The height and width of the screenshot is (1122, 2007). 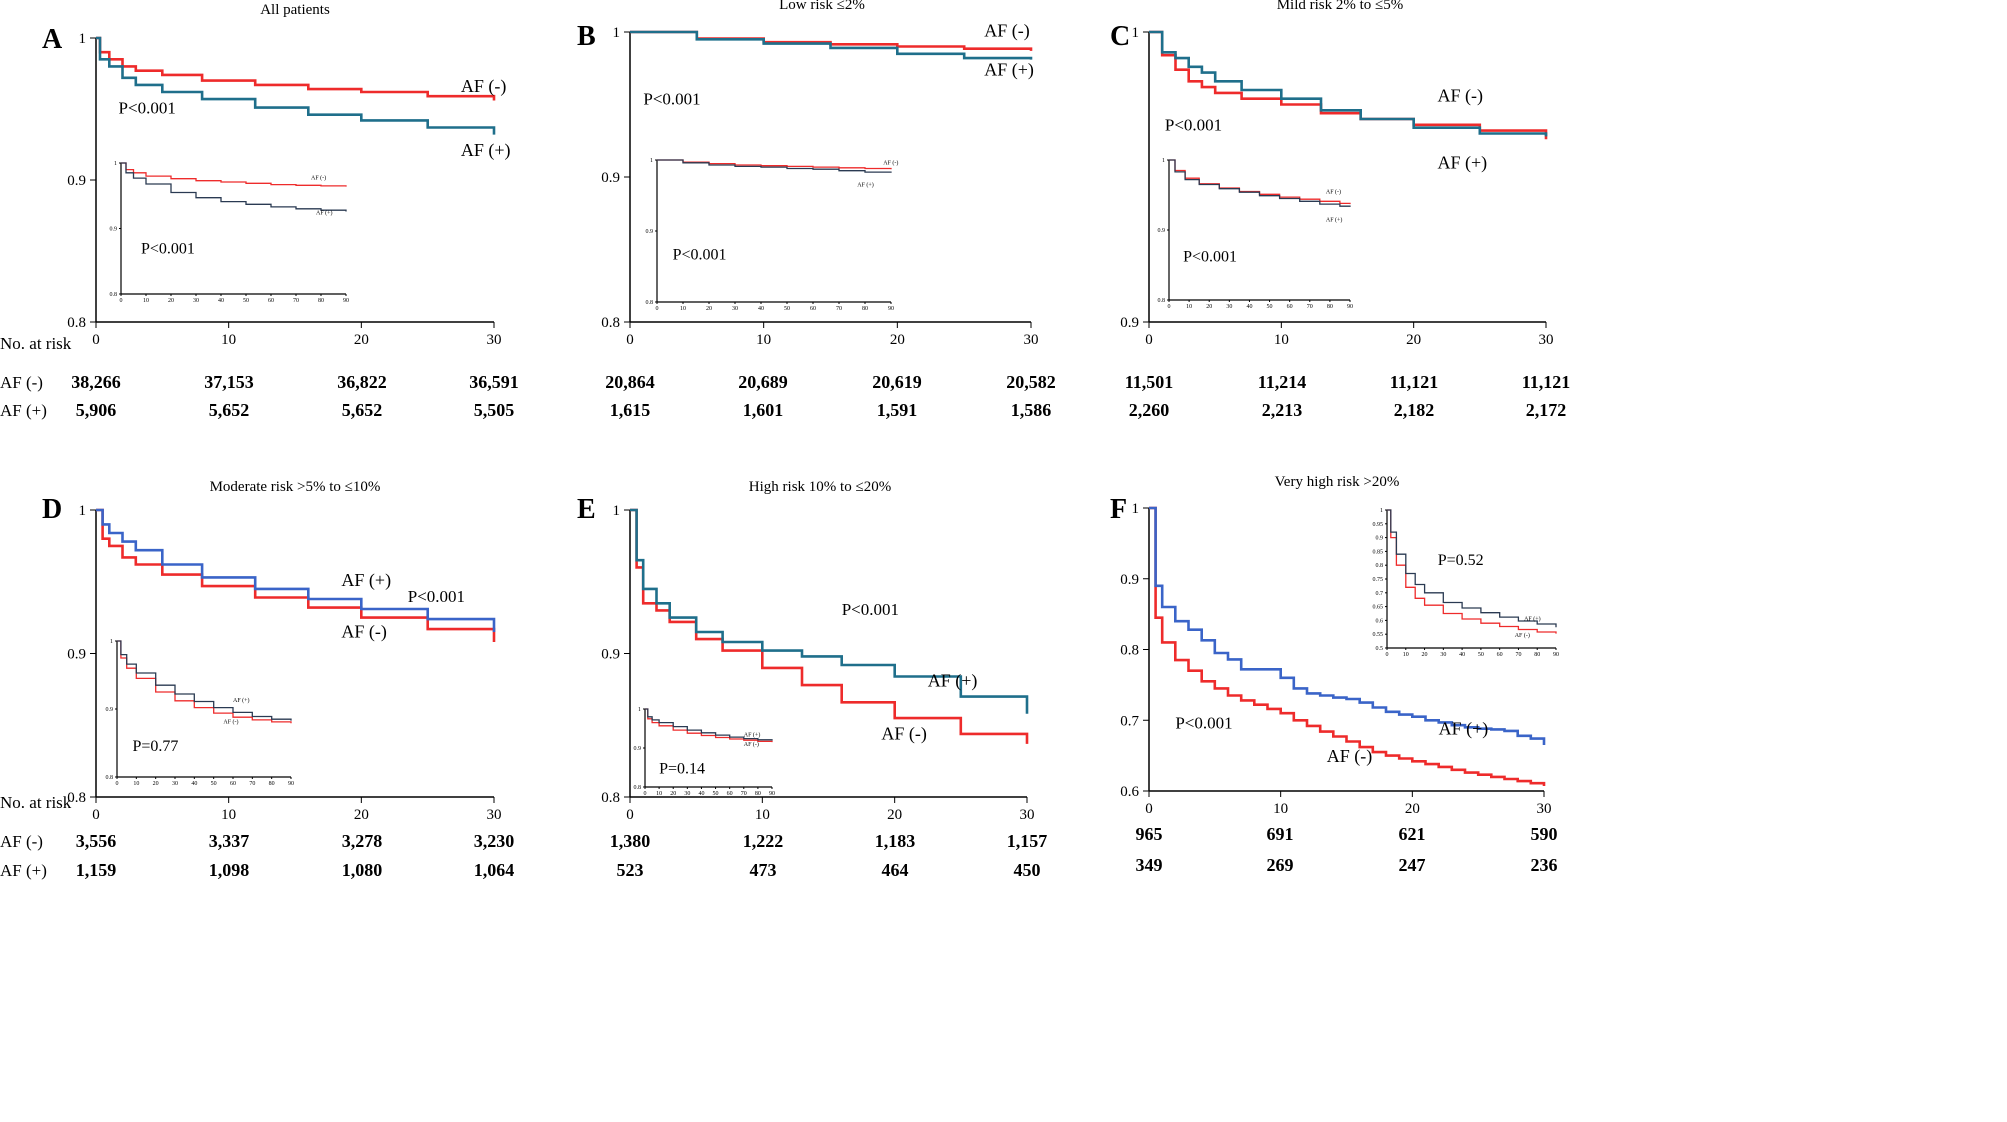 I want to click on panel-letter: E, so click(x=586, y=509).